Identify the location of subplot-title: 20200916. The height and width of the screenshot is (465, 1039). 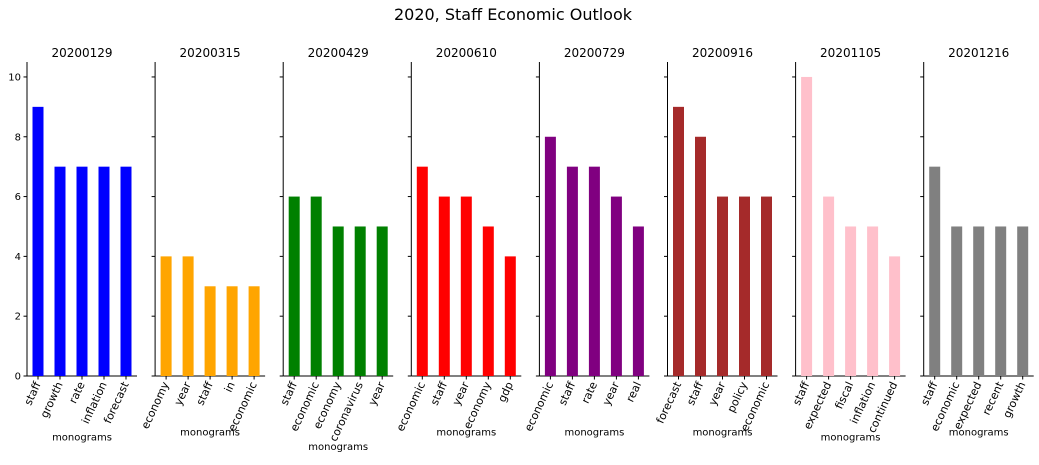
(722, 53).